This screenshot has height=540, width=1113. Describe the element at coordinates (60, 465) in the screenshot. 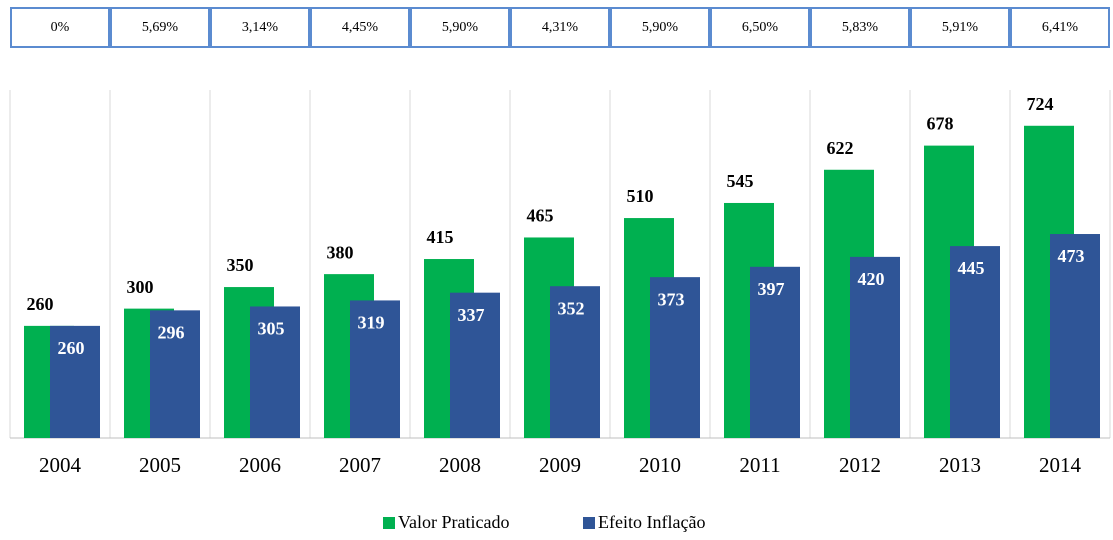

I see `x-tick-label: 2004` at that location.